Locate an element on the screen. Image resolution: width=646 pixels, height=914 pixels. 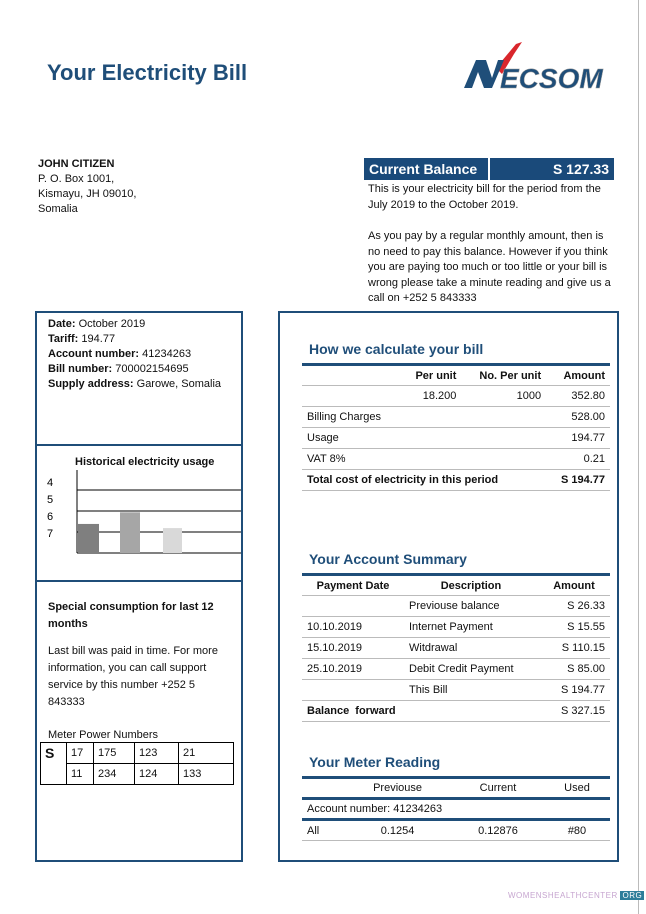
detail-bill-number: Bill number: 700002154695 is located at coordinates (118, 369).